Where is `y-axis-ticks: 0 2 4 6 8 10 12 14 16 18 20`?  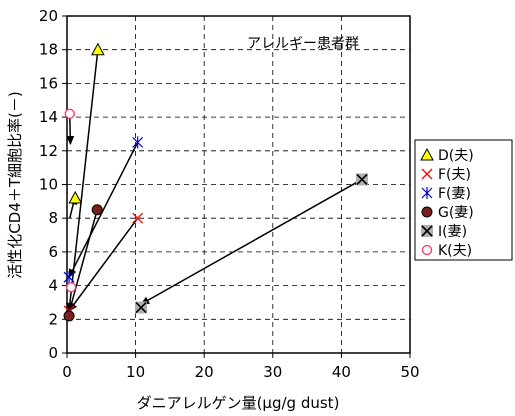
y-axis-ticks: 0 2 4 6 8 10 12 14 16 18 20 is located at coordinates (53, 184).